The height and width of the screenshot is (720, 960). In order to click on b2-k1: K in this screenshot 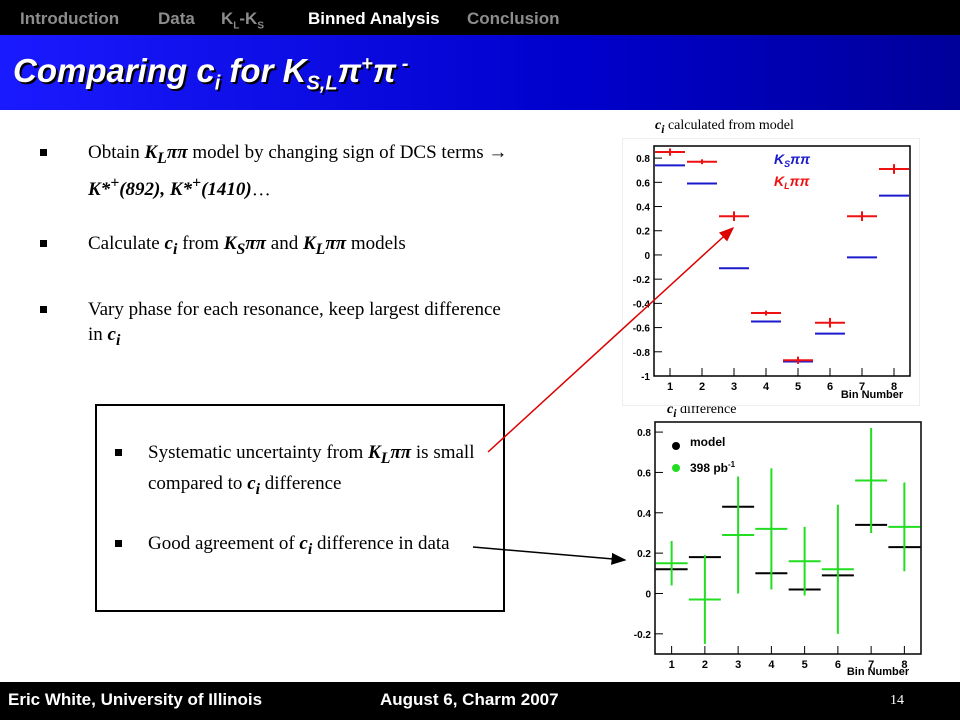, I will do `click(230, 243)`.